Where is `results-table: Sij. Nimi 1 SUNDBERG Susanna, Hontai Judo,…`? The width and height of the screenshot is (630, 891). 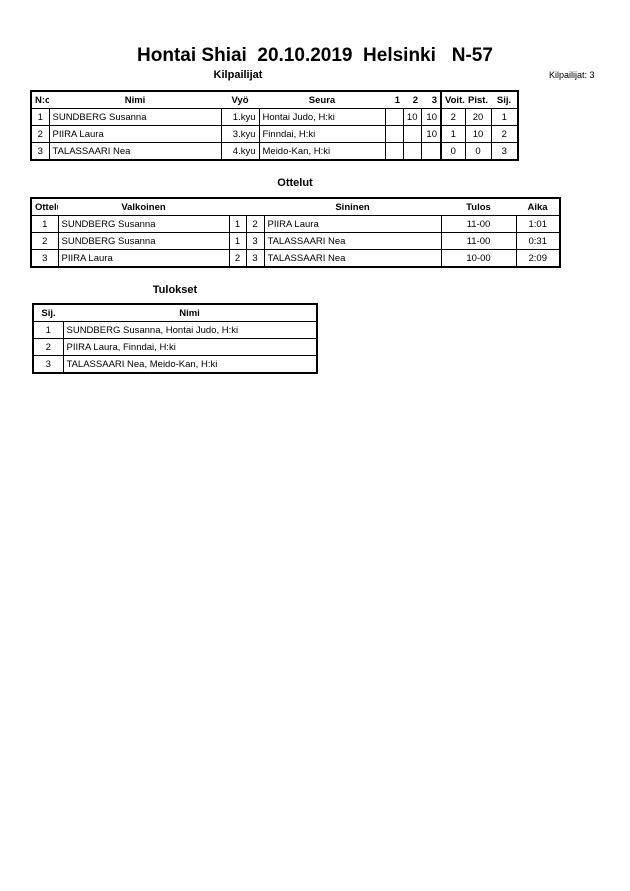
results-table: Sij. Nimi 1 SUNDBERG Susanna, Hontai Judo,… is located at coordinates (175, 338).